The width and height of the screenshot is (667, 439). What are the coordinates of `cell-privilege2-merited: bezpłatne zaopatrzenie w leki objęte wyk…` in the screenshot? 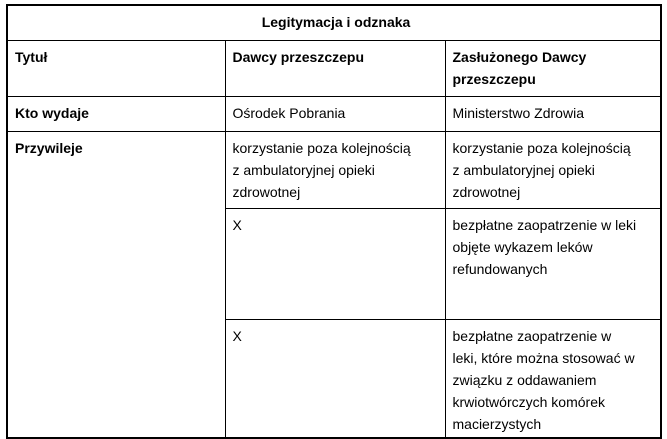 It's located at (553, 263).